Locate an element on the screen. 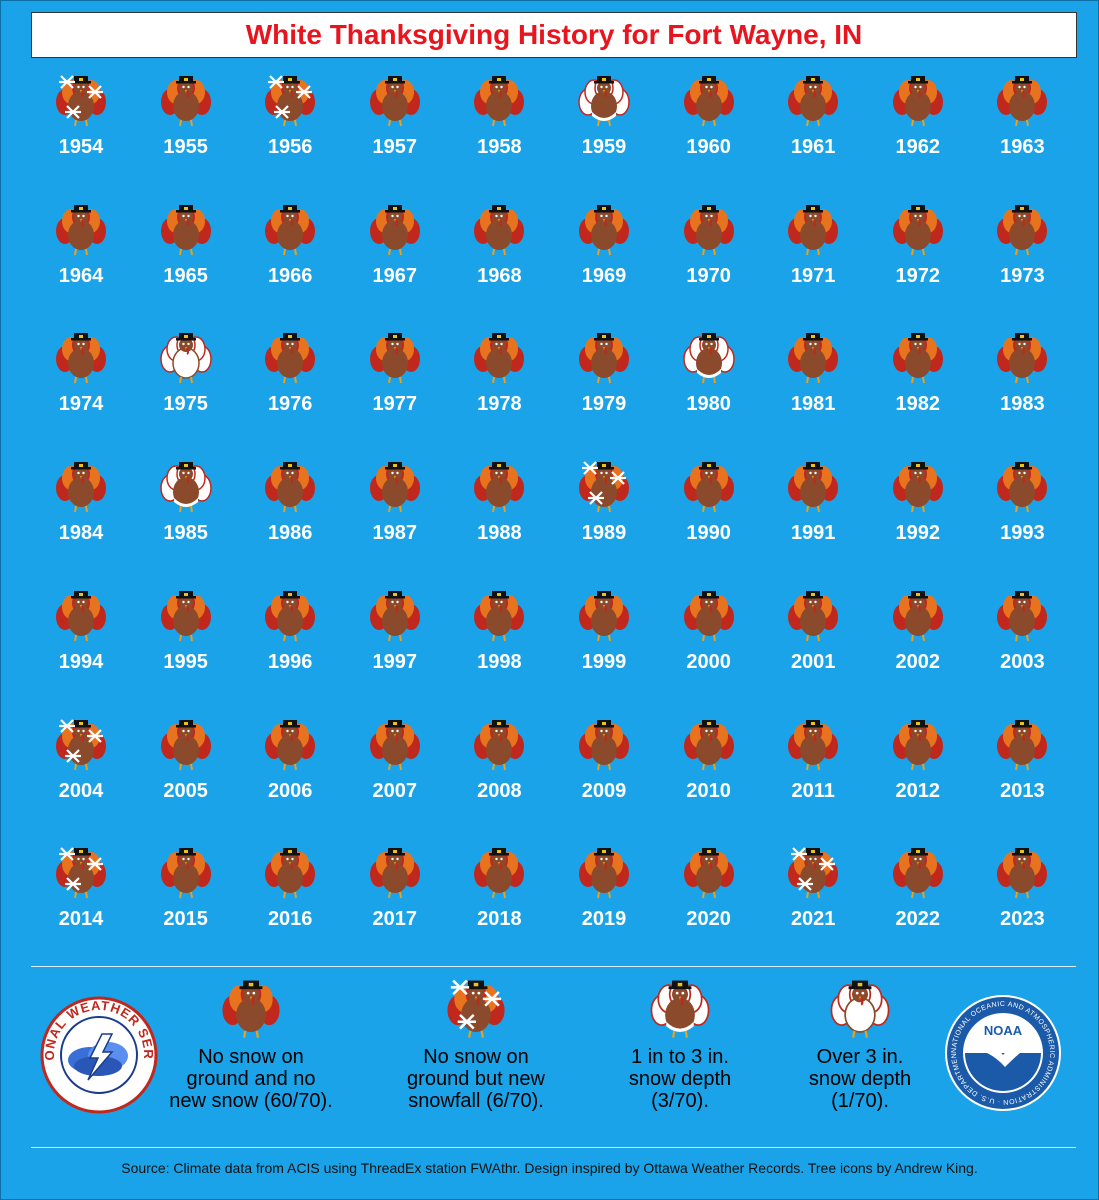 The width and height of the screenshot is (1099, 1200). year-label: 2020 is located at coordinates (708, 919).